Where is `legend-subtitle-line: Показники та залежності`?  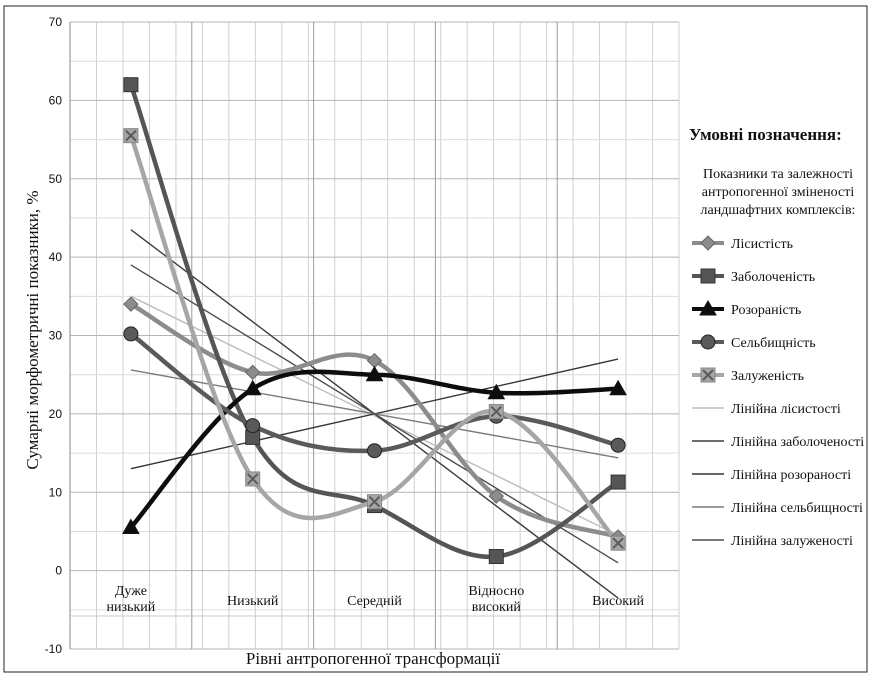 legend-subtitle-line: Показники та залежності is located at coordinates (778, 174).